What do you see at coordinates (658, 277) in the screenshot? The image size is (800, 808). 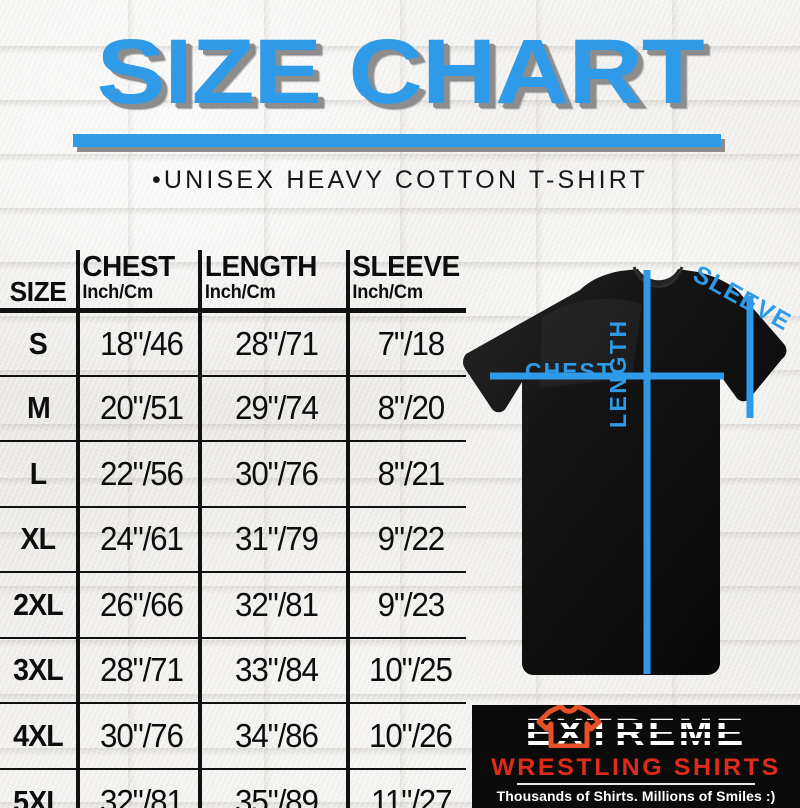 I see `tshirt-collar-seam` at bounding box center [658, 277].